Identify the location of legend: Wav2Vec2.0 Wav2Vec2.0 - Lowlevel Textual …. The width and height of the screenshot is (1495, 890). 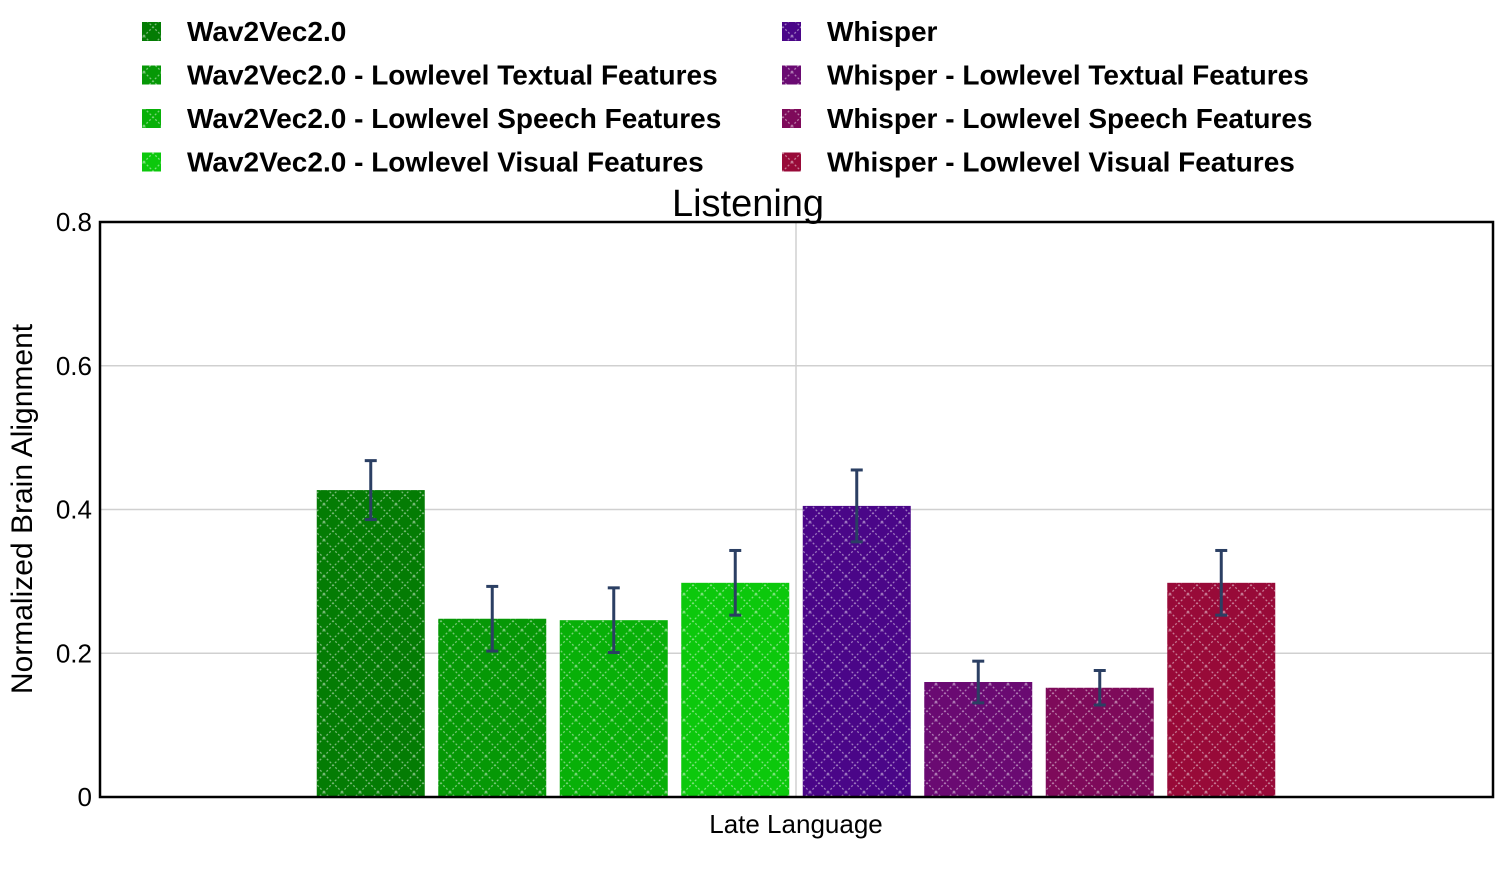
(727, 97).